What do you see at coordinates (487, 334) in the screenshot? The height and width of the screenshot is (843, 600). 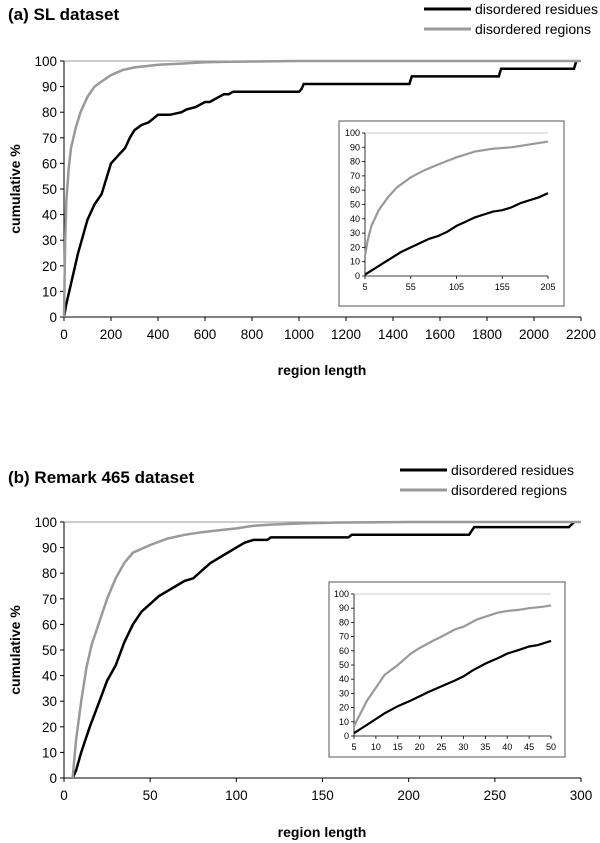 I see `x-tick-label: 1800` at bounding box center [487, 334].